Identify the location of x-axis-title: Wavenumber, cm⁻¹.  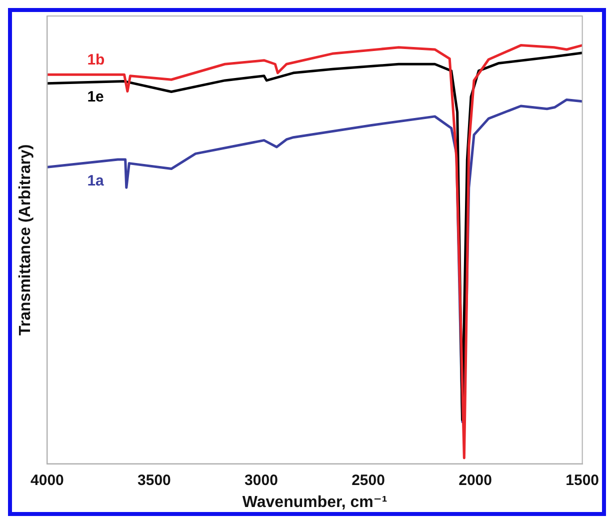
(315, 502).